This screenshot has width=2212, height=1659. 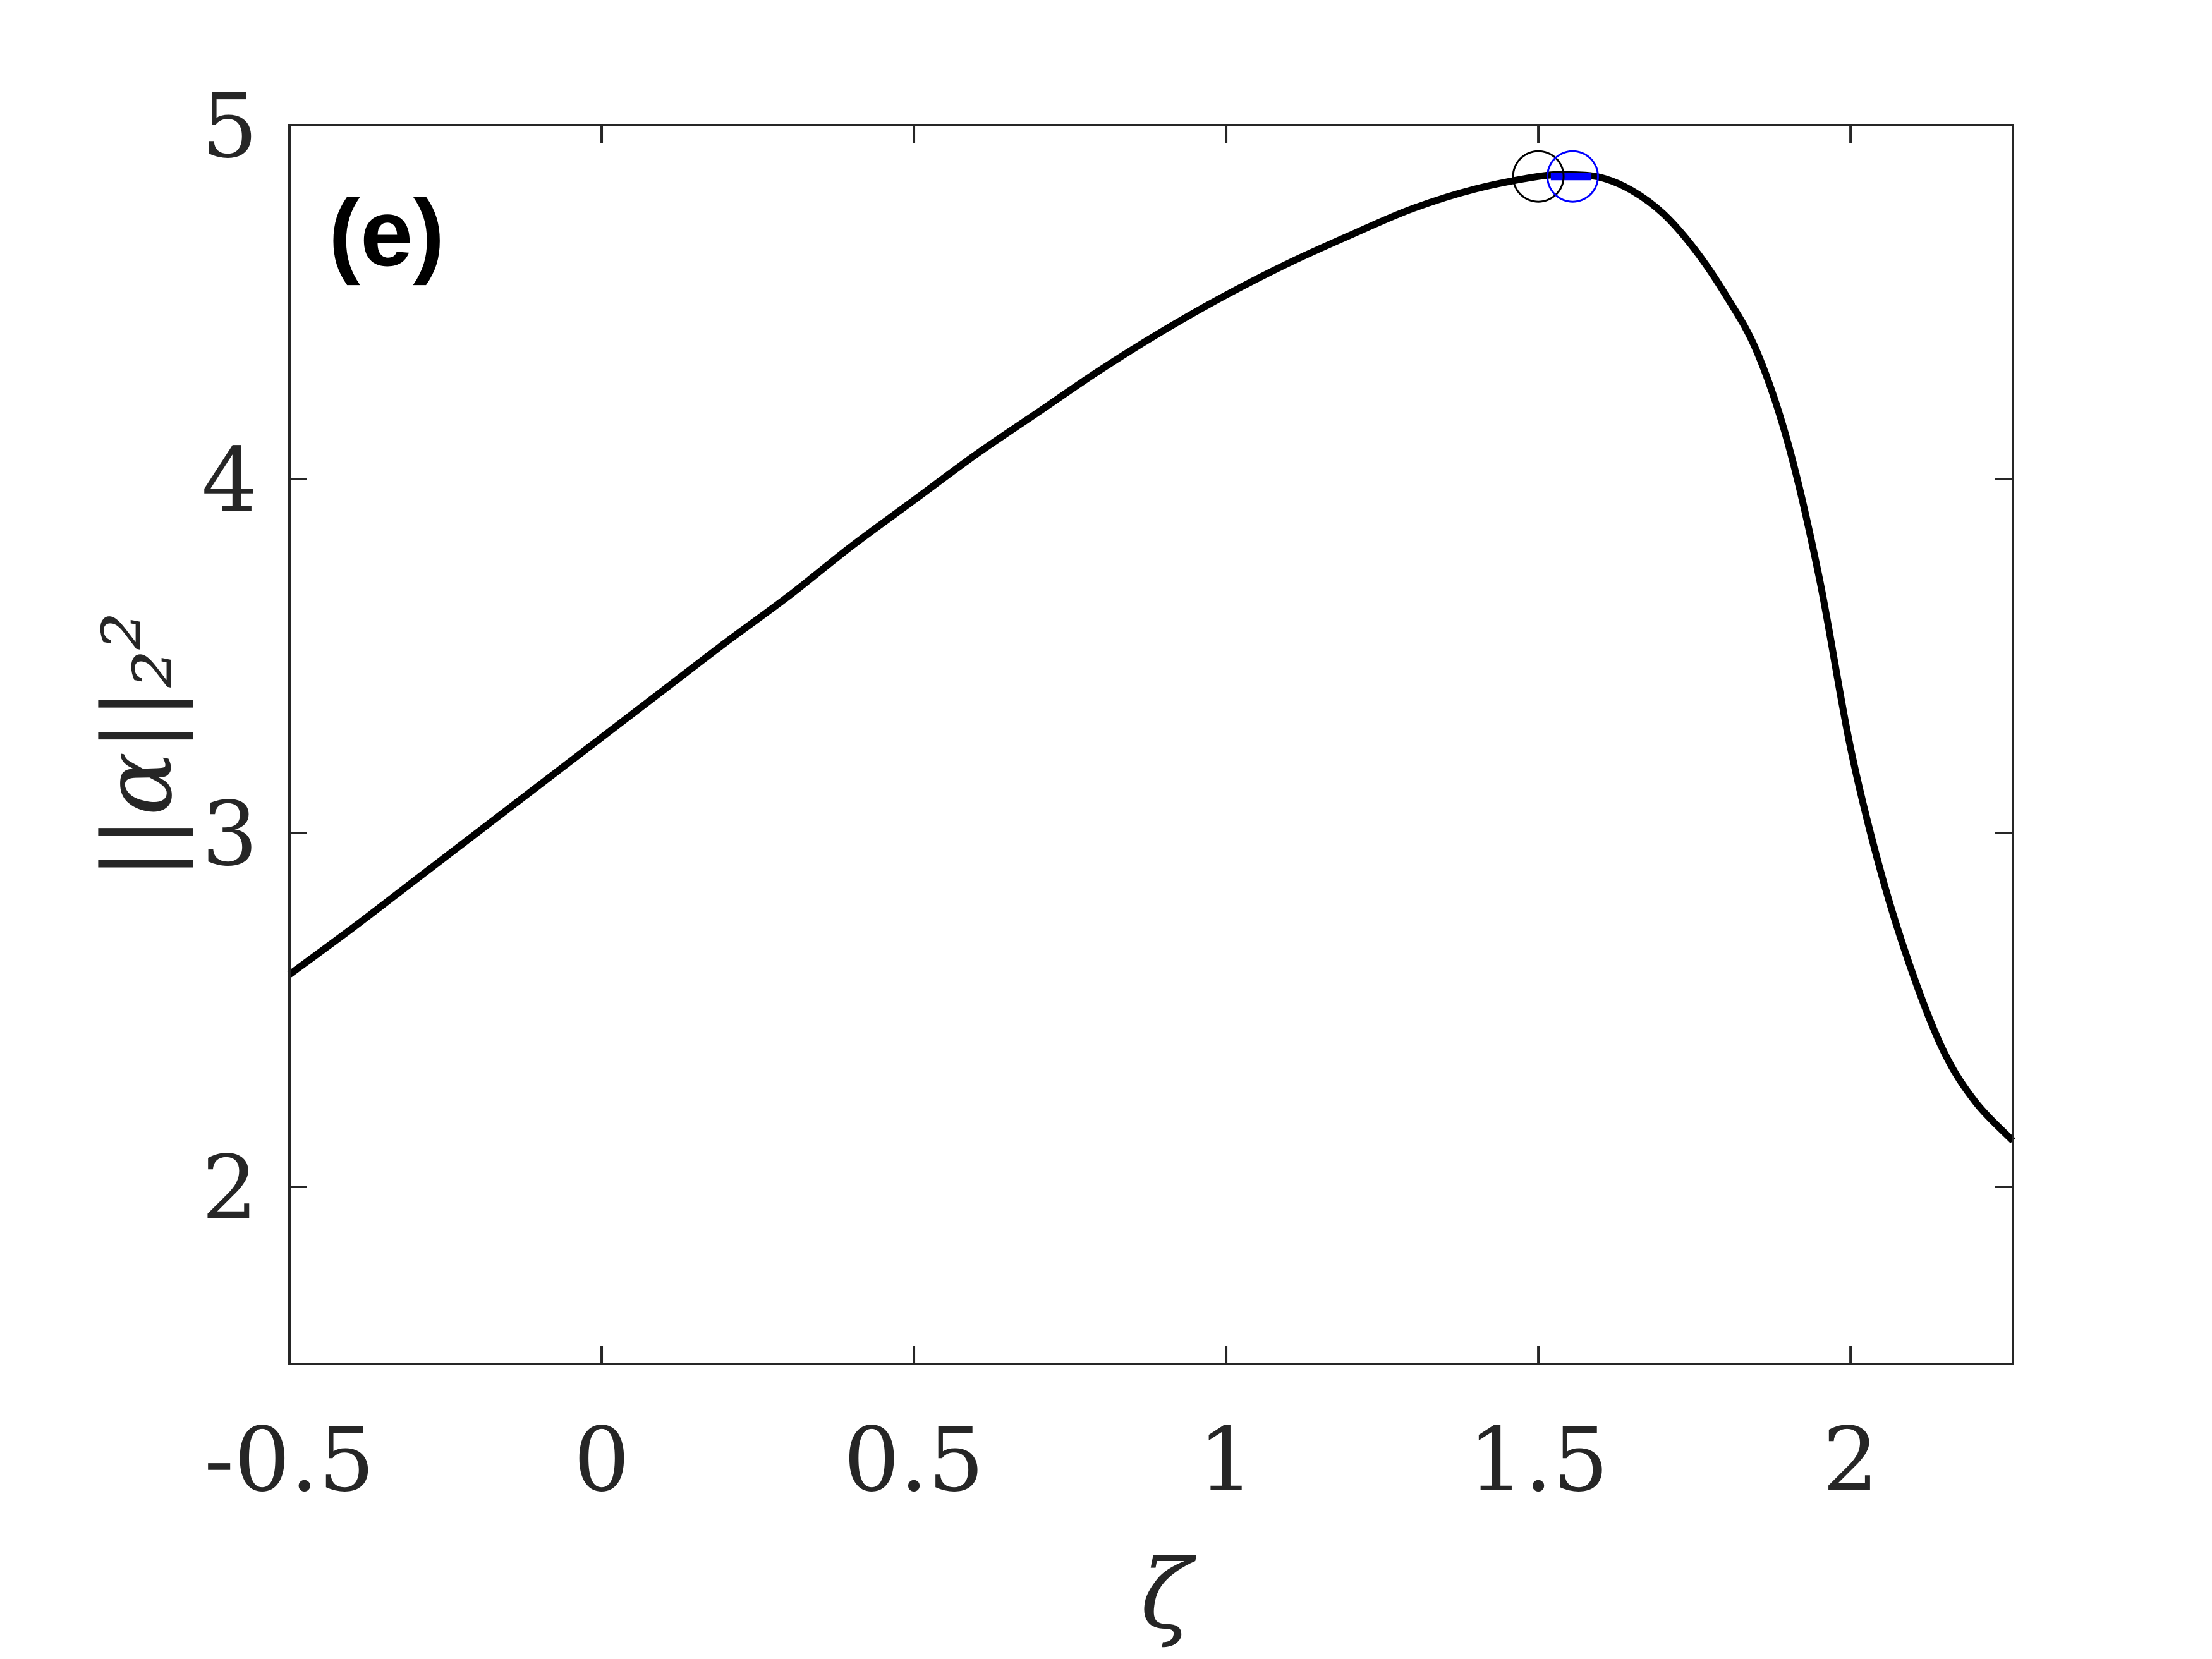 I want to click on x-axis-label: ζ, so click(x=1168, y=1595).